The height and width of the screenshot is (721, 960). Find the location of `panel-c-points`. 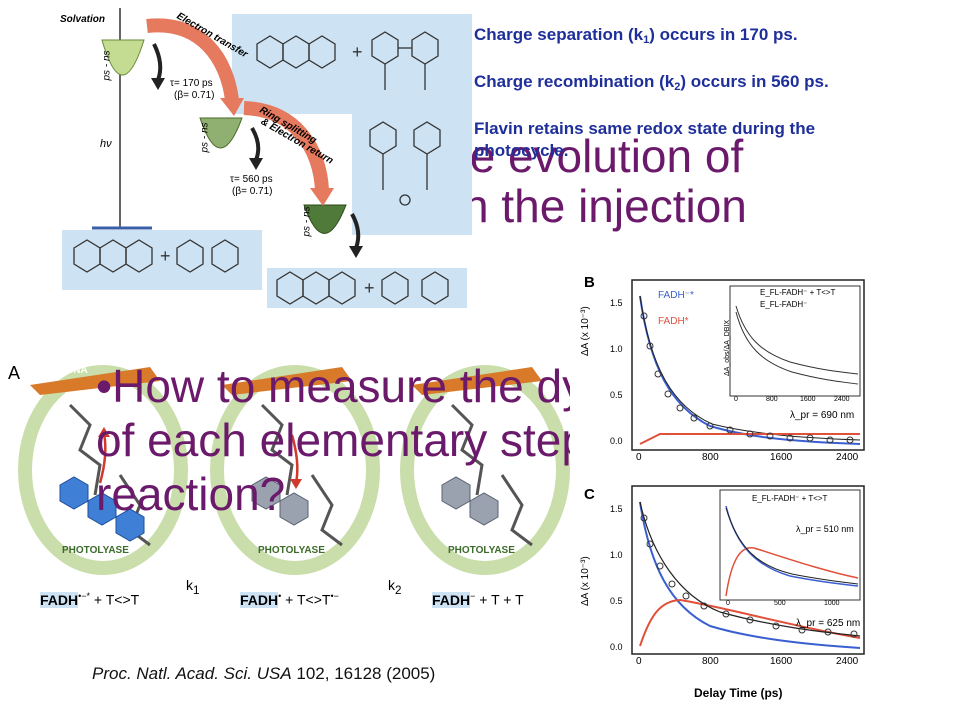

panel-c-points is located at coordinates (749, 576).